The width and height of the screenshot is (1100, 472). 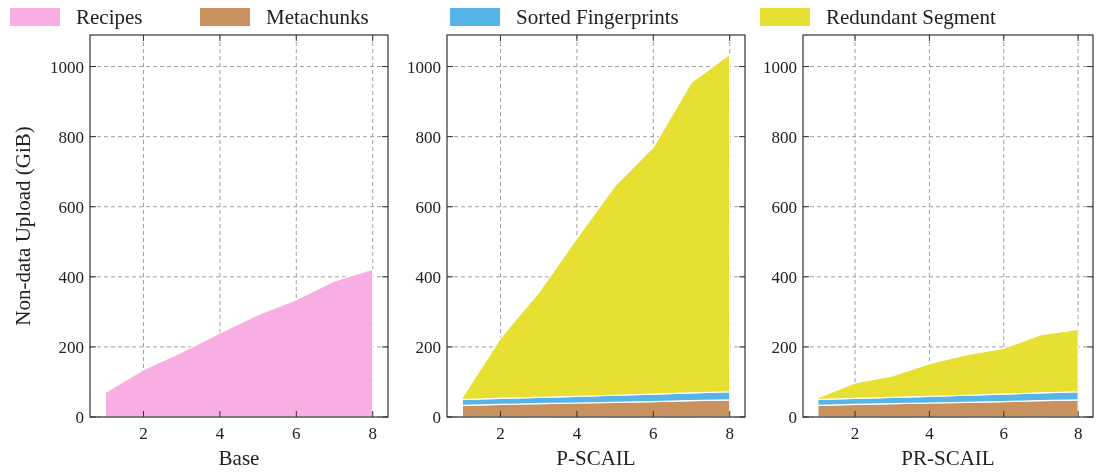 I want to click on legend-label: Sorted Fingerprints, so click(x=597, y=17).